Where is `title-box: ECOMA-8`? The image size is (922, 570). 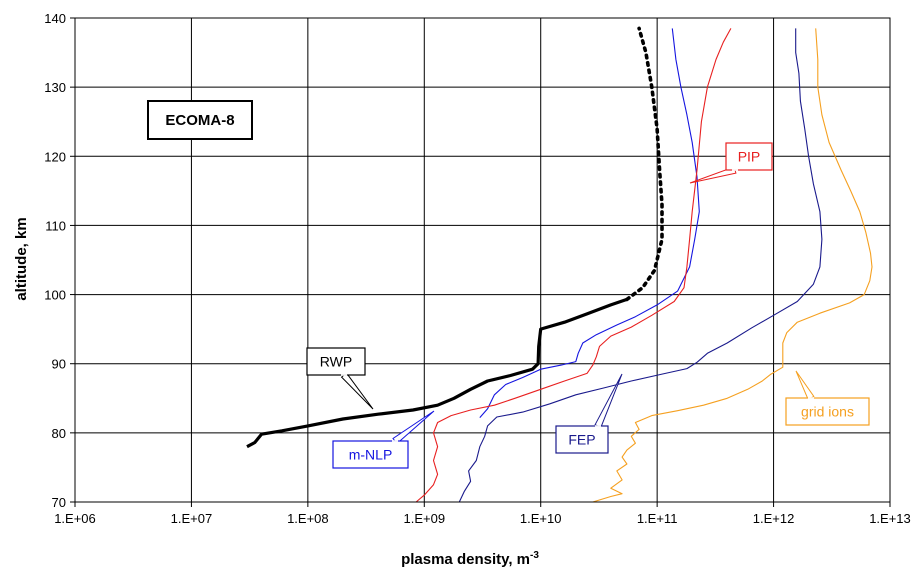
title-box: ECOMA-8 is located at coordinates (200, 120).